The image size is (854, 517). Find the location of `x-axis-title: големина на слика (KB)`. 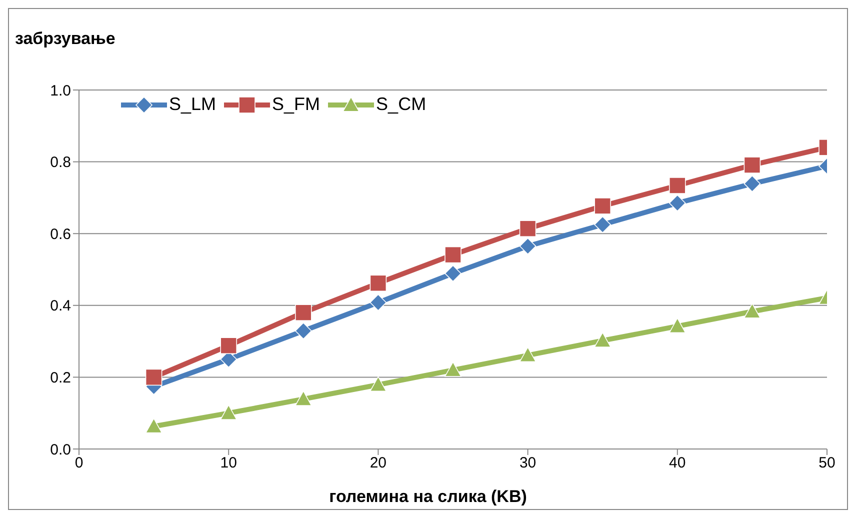

x-axis-title: големина на слика (KB) is located at coordinates (428, 497).